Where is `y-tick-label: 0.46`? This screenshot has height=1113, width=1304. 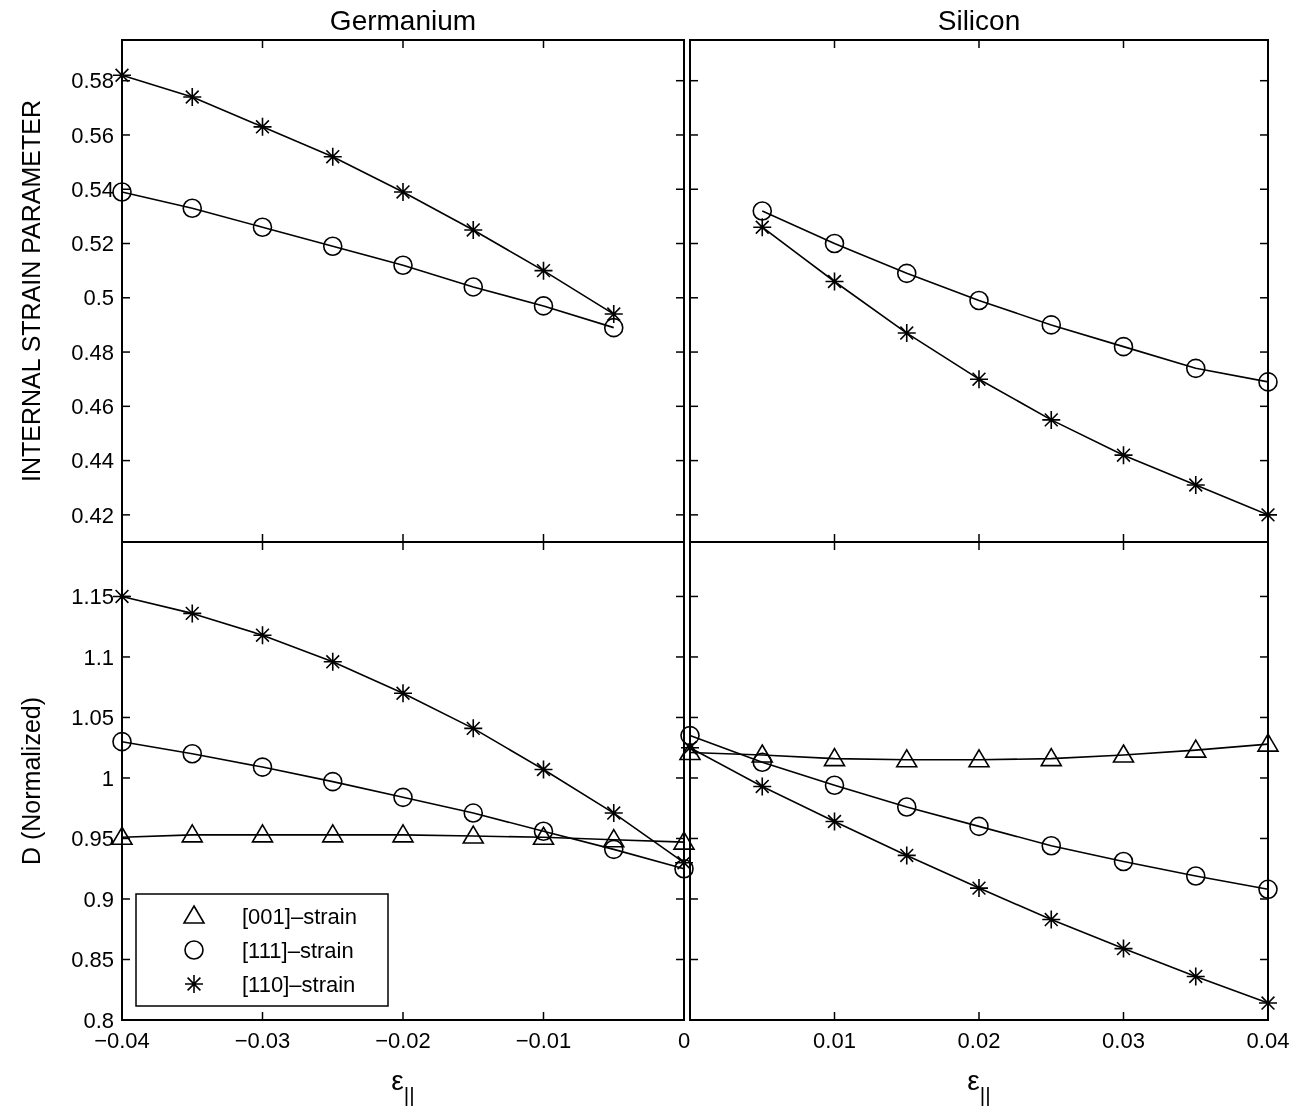 y-tick-label: 0.46 is located at coordinates (92, 407).